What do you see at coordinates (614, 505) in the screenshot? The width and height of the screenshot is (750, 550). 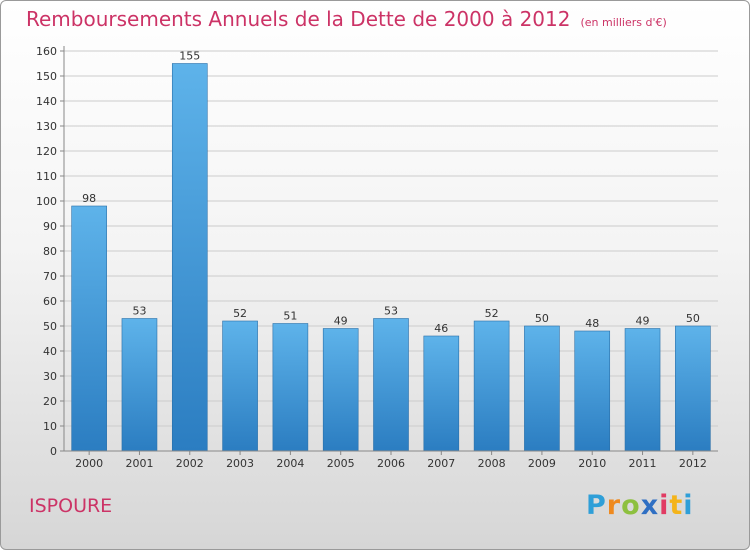 I see `logo-letter: r` at bounding box center [614, 505].